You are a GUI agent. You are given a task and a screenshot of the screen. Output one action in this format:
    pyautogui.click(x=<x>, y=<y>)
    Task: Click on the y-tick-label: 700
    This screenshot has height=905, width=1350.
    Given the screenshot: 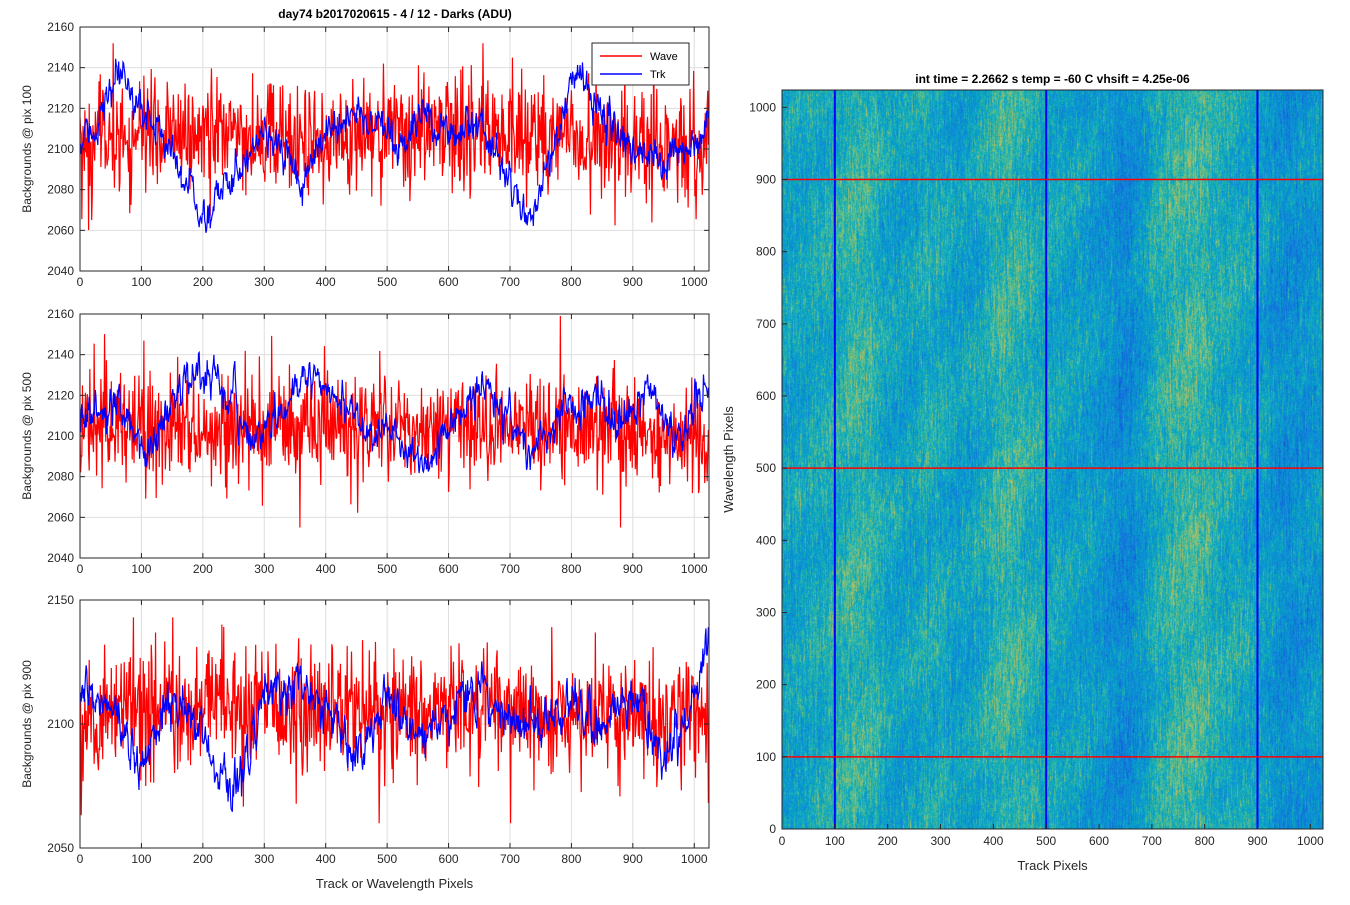 What is the action you would take?
    pyautogui.click(x=766, y=324)
    